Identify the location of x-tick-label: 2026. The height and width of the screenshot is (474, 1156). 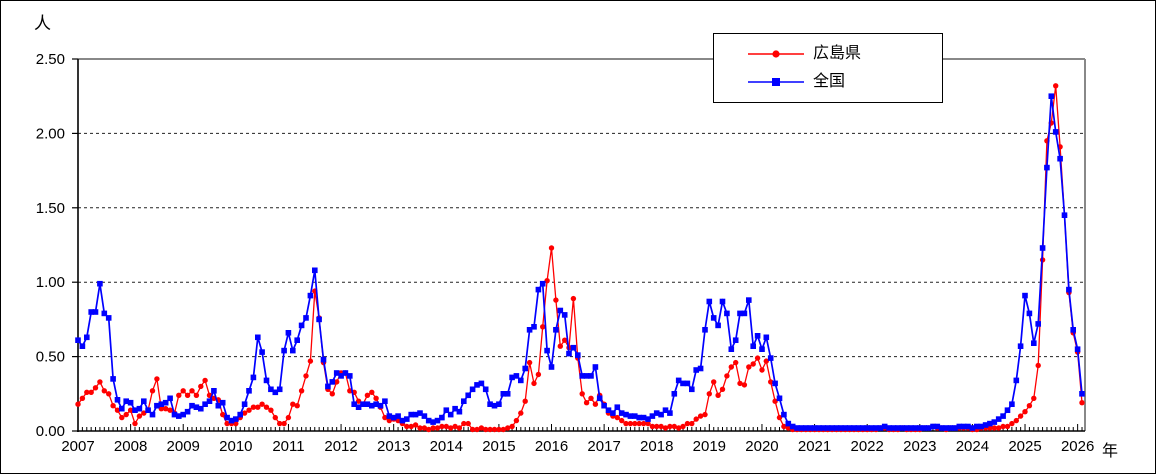
(1077, 446).